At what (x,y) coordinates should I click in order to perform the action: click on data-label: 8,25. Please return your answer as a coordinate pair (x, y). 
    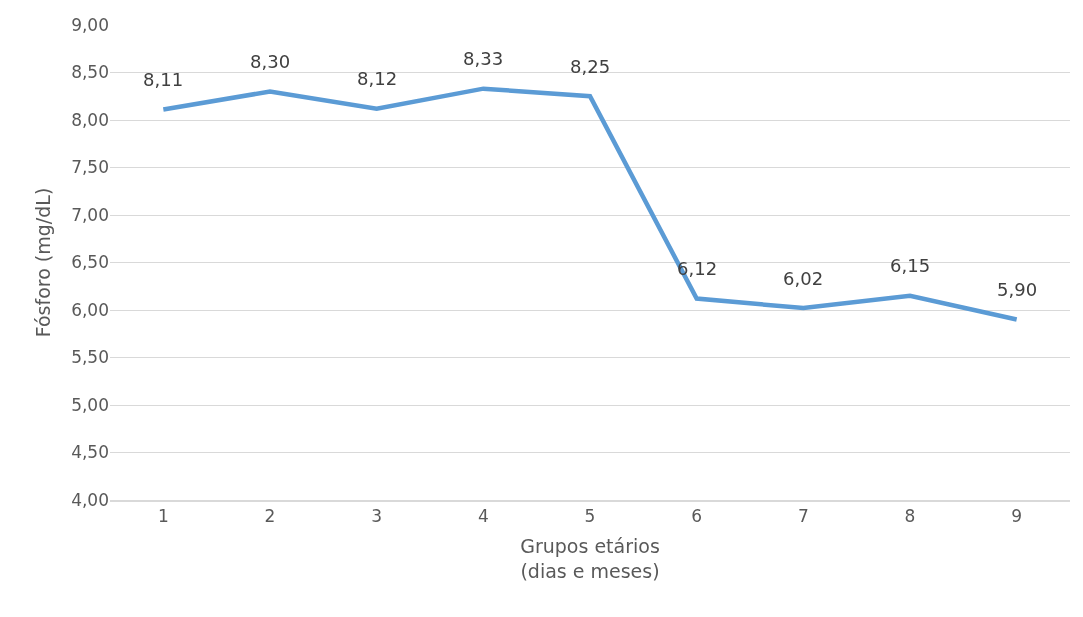
    Looking at the image, I should click on (590, 66).